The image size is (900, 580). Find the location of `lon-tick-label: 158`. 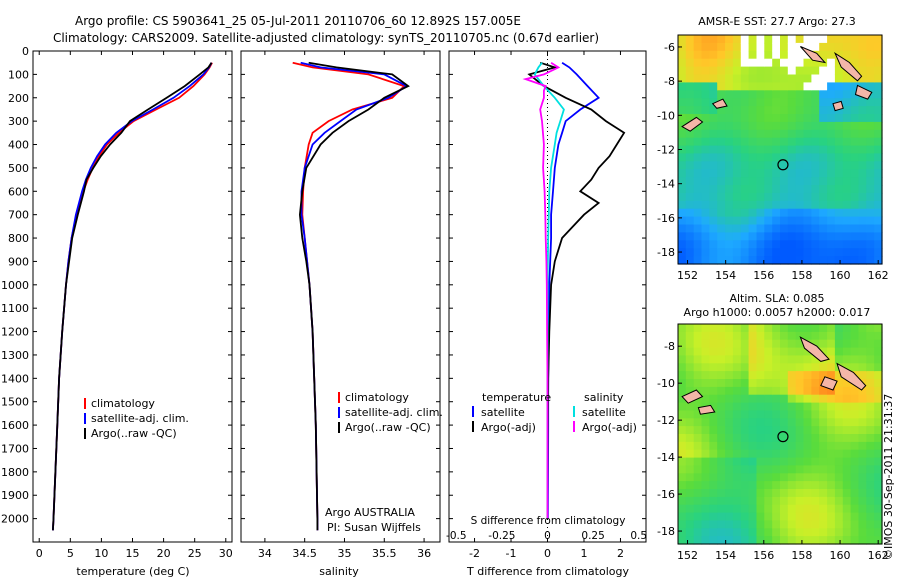

lon-tick-label: 158 is located at coordinates (801, 275).